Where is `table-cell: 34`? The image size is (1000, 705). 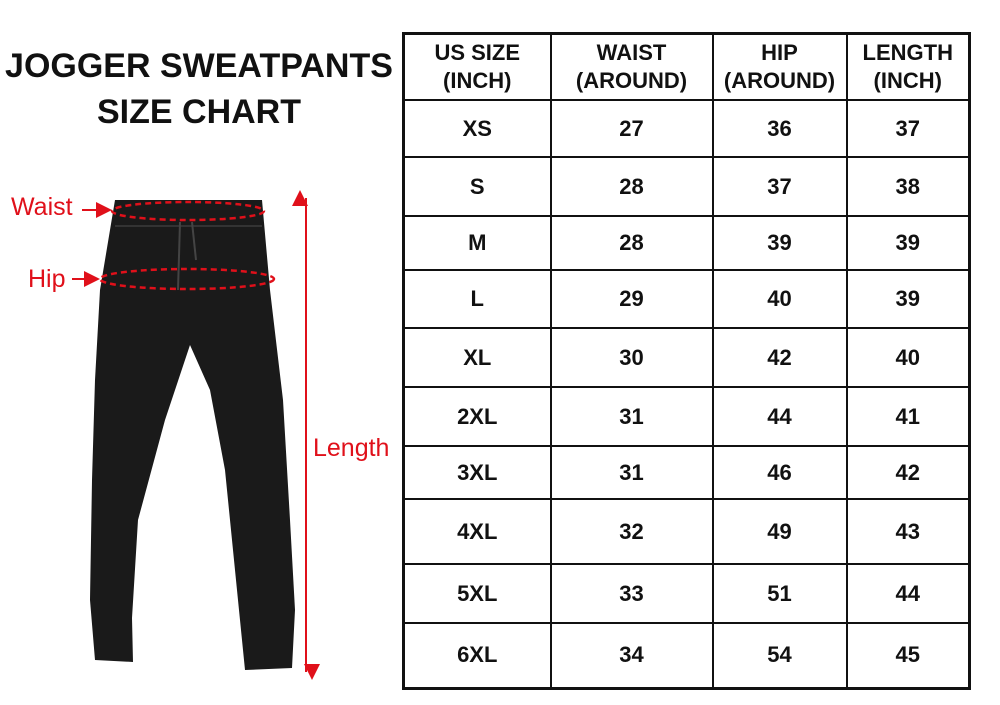
table-cell: 34 is located at coordinates (631, 655).